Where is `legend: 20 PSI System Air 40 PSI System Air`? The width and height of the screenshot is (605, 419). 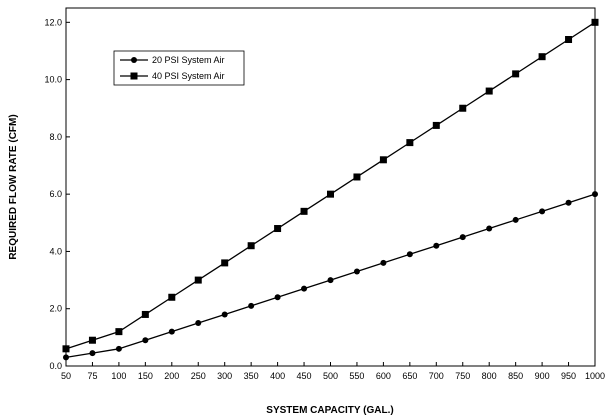 legend: 20 PSI System Air 40 PSI System Air is located at coordinates (179, 68).